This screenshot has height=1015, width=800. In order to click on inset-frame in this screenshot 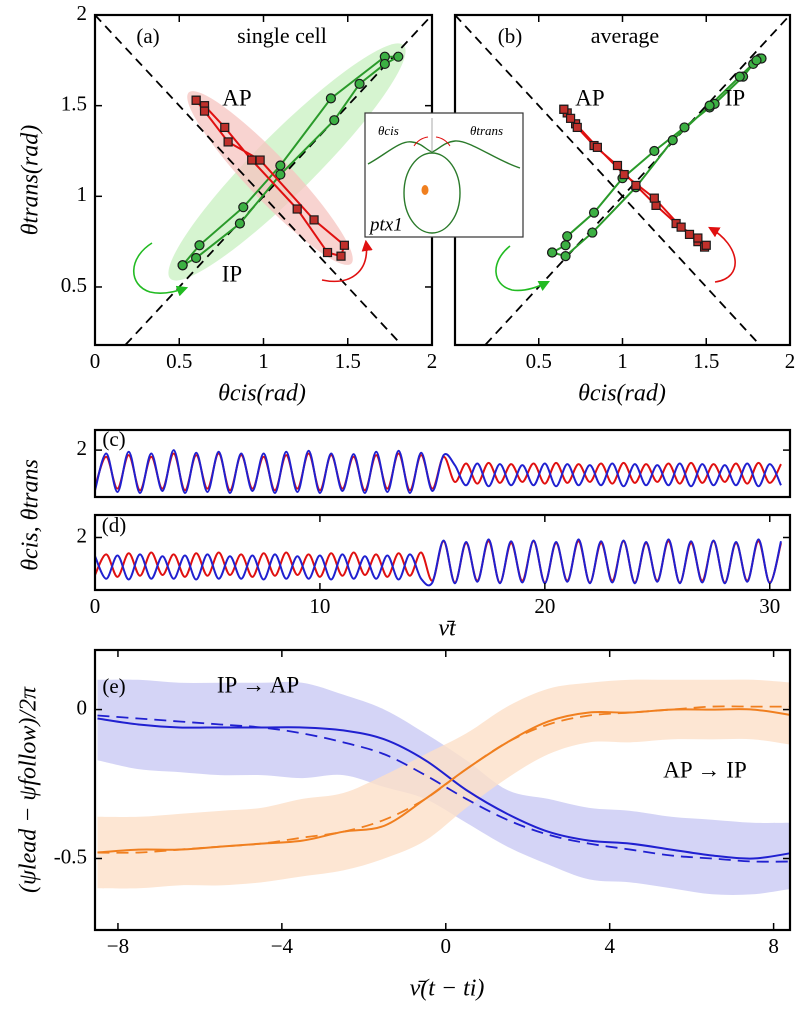, I will do `click(444, 175)`.